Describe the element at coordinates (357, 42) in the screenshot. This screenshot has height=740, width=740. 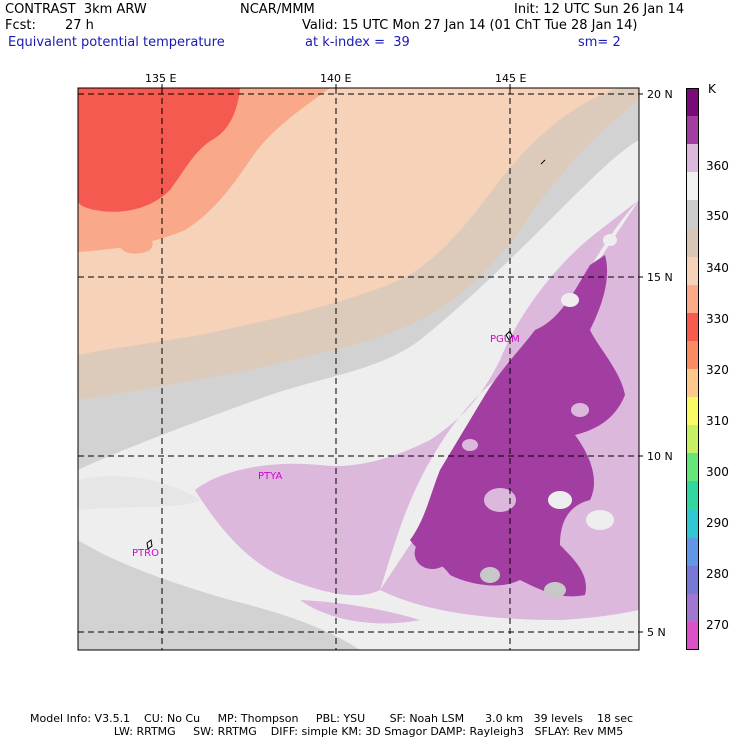
I see `level-label: at k-index = 39` at that location.